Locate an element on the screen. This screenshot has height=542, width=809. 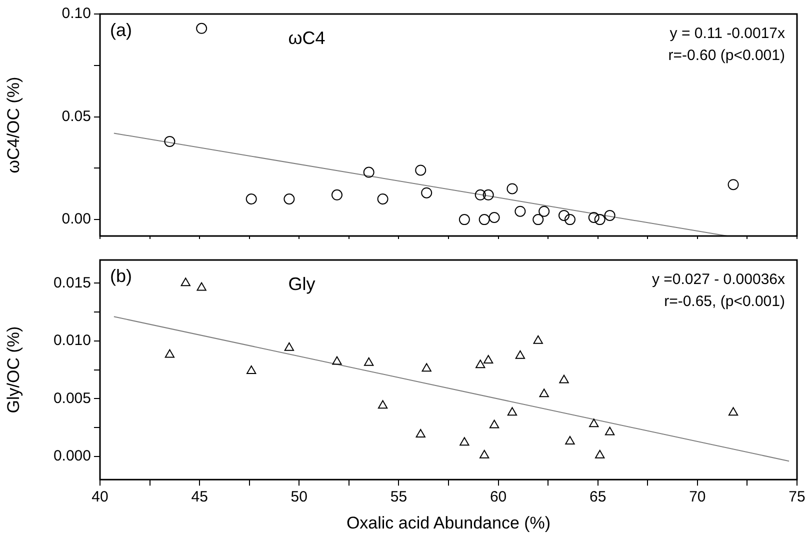
x-axis-title: Oxalic acid Abundance (%) is located at coordinates (448, 522).